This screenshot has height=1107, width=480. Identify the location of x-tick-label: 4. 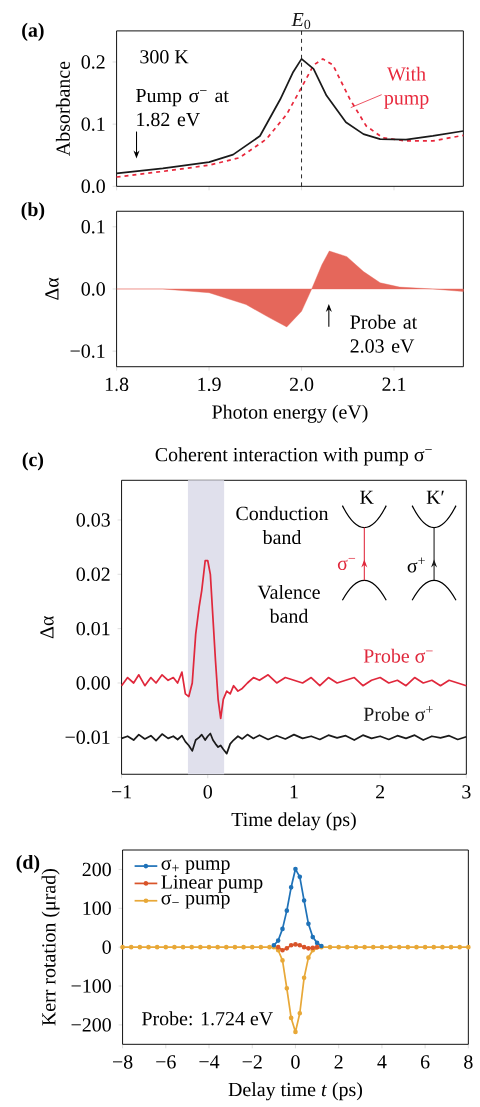
(382, 1062).